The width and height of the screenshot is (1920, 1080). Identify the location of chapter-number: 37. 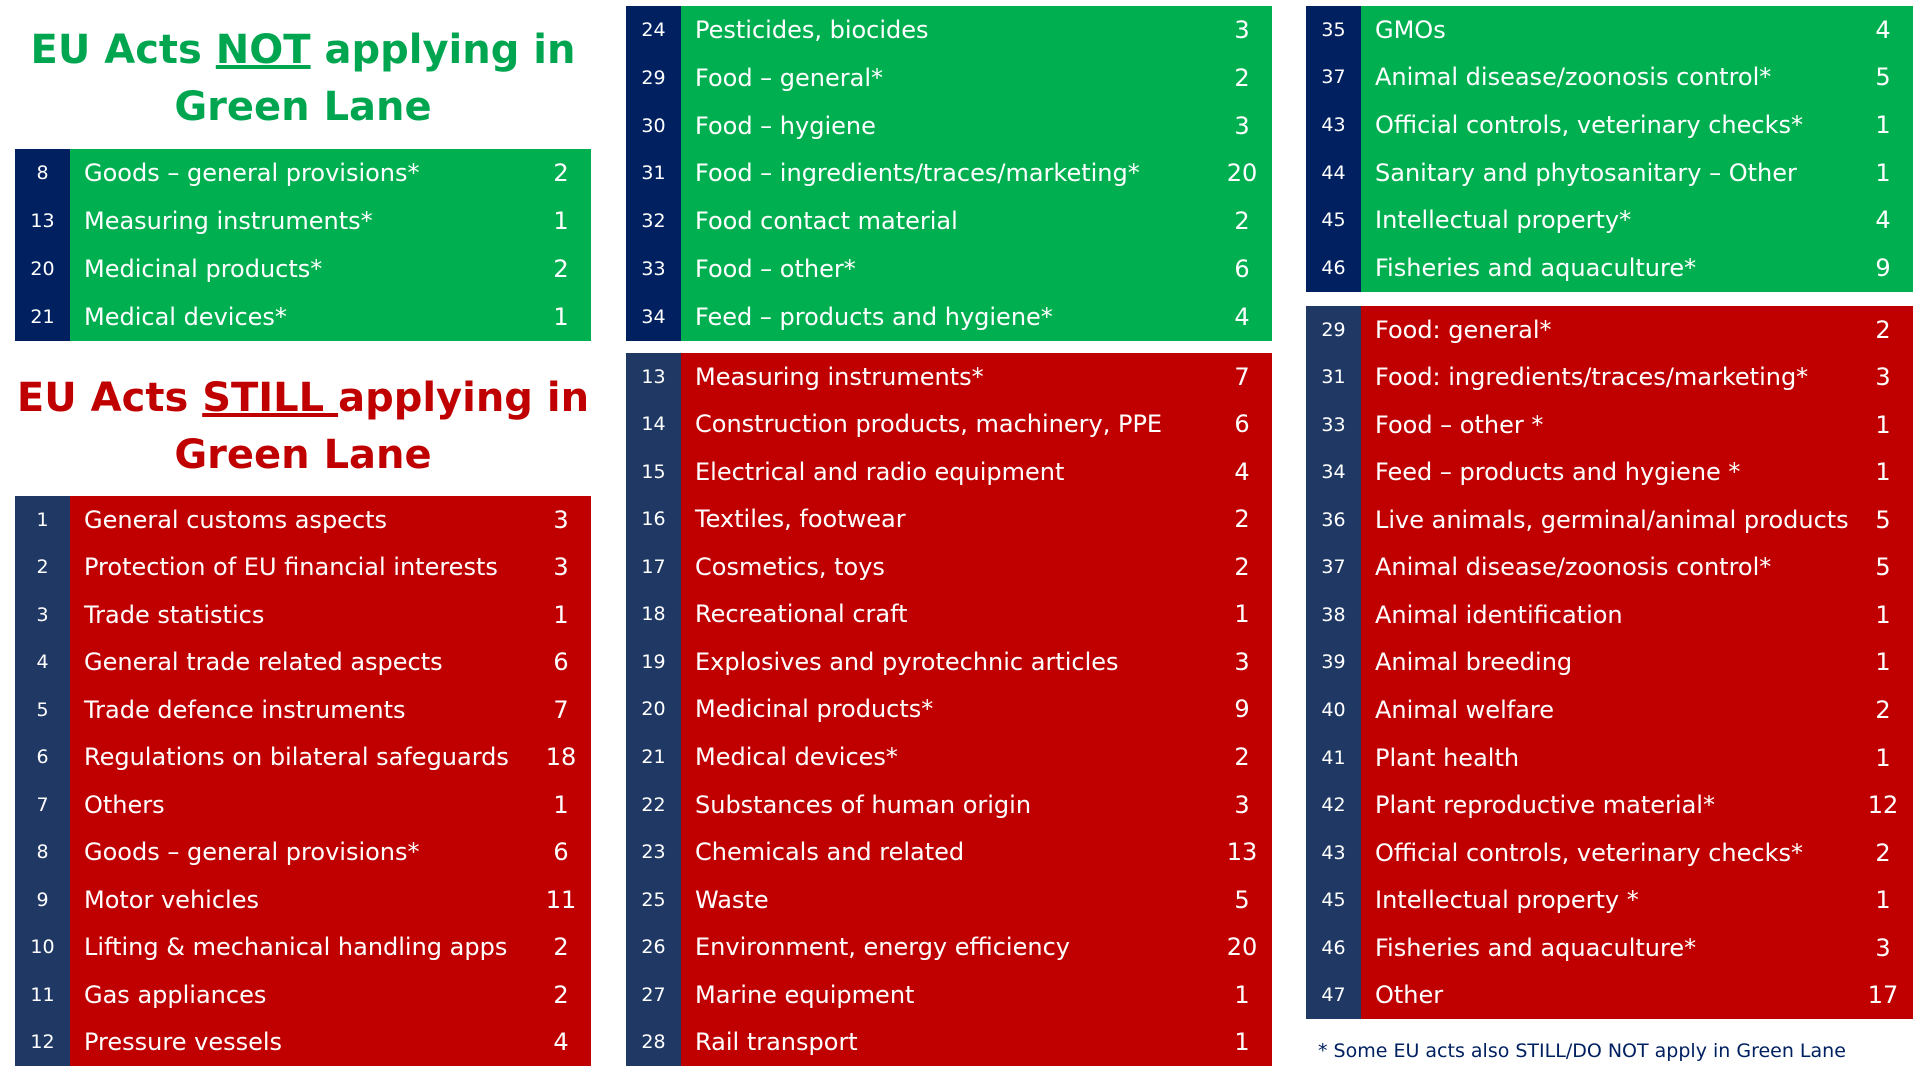
(1333, 567).